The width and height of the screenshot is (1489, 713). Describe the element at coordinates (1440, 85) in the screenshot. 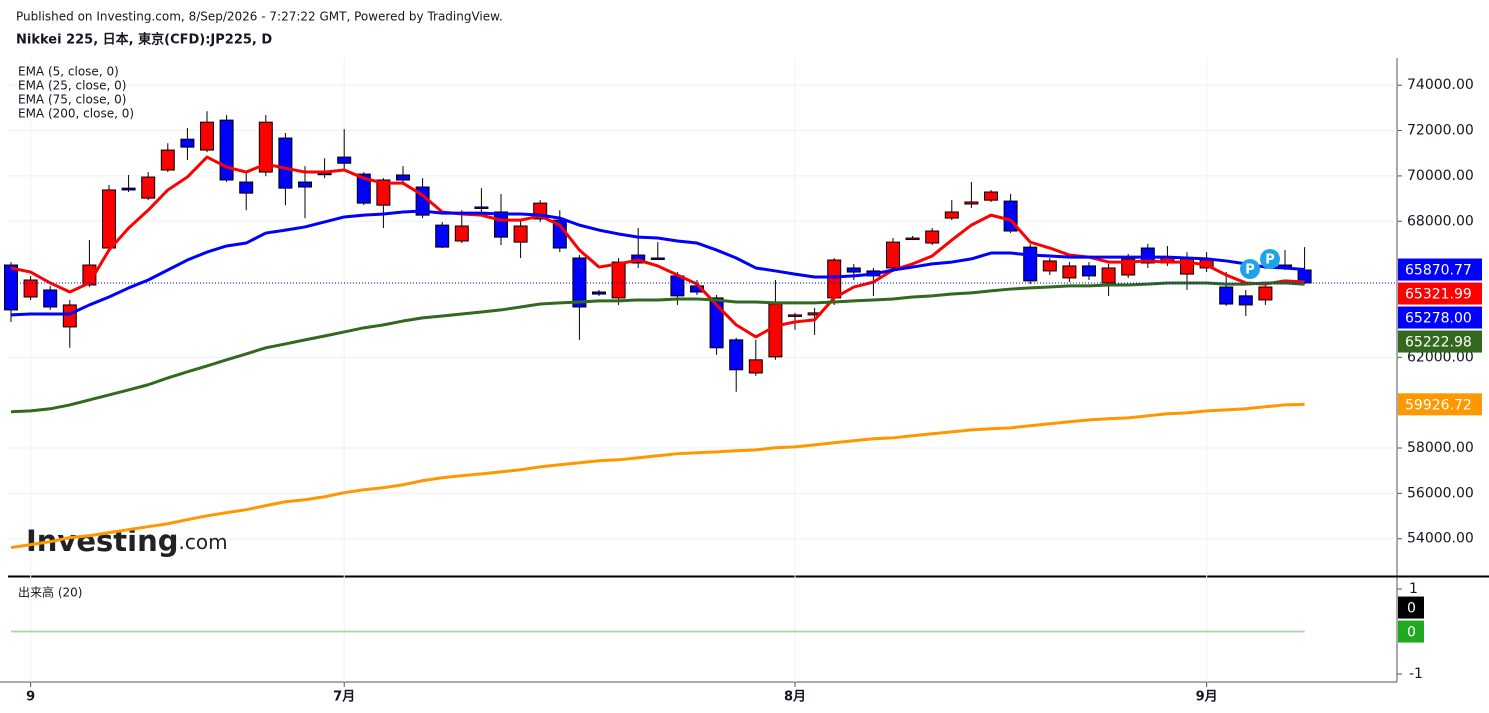

I see `y-tick-label: 74000.00` at that location.